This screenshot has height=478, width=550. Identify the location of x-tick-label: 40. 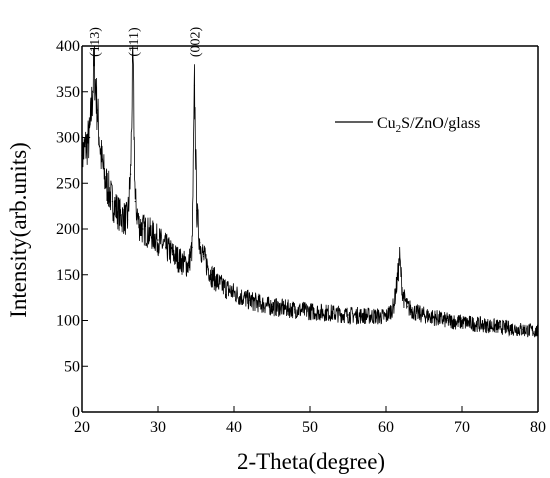
(234, 427).